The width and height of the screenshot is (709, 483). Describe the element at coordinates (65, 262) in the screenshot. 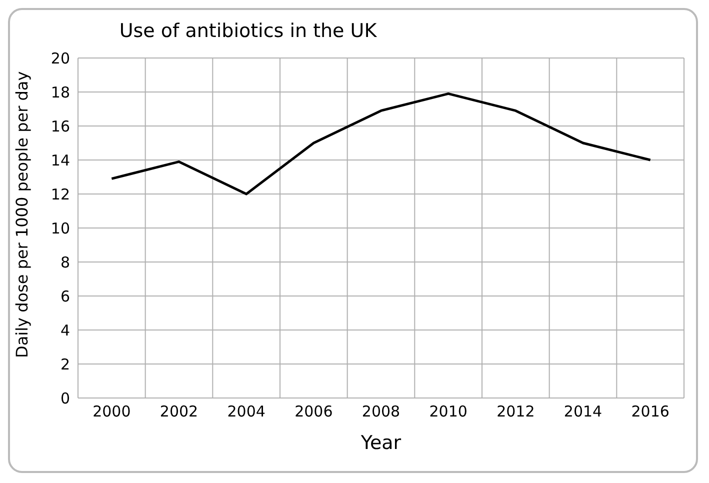

I see `y-tick-label: 8` at that location.